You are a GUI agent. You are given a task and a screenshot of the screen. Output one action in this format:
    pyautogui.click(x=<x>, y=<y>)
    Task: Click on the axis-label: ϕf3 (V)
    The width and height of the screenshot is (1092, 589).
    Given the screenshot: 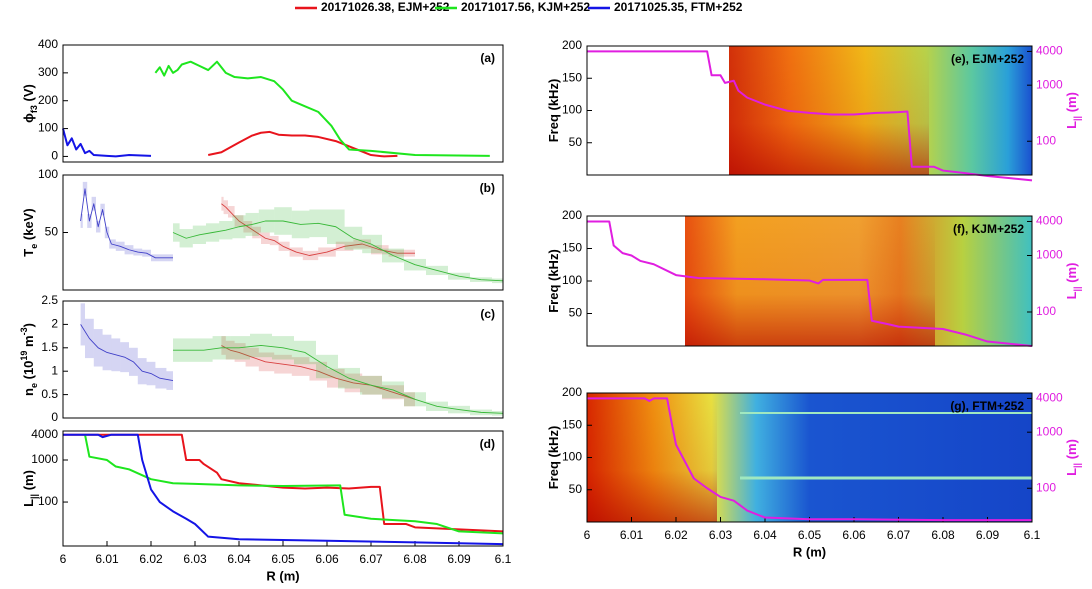 What is the action you would take?
    pyautogui.click(x=30, y=103)
    